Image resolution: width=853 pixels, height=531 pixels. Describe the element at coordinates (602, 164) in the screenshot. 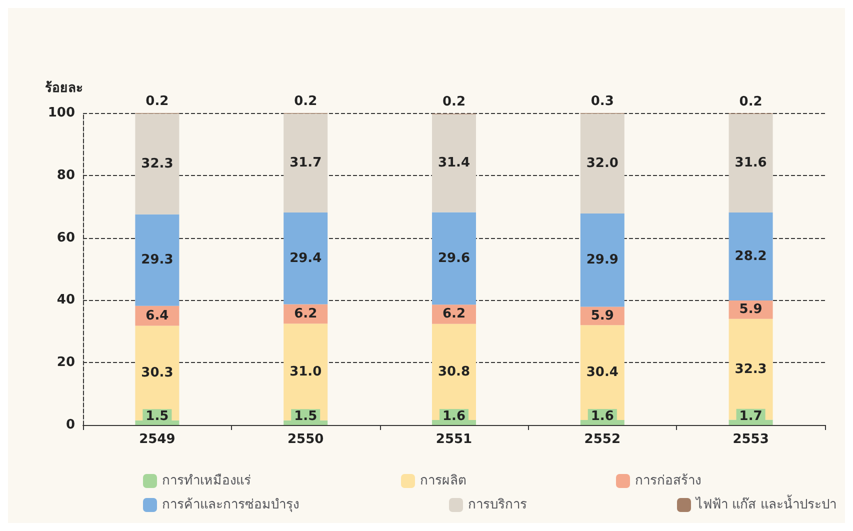

I see `data-label: 32.0` at that location.